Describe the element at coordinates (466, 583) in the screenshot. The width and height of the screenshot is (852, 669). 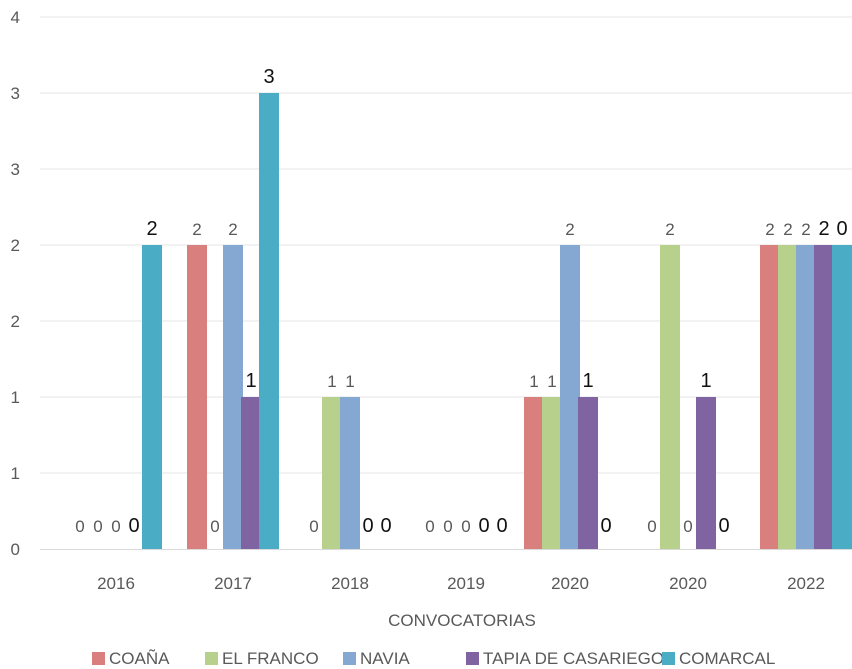
I see `x-tick-label: 2019` at that location.